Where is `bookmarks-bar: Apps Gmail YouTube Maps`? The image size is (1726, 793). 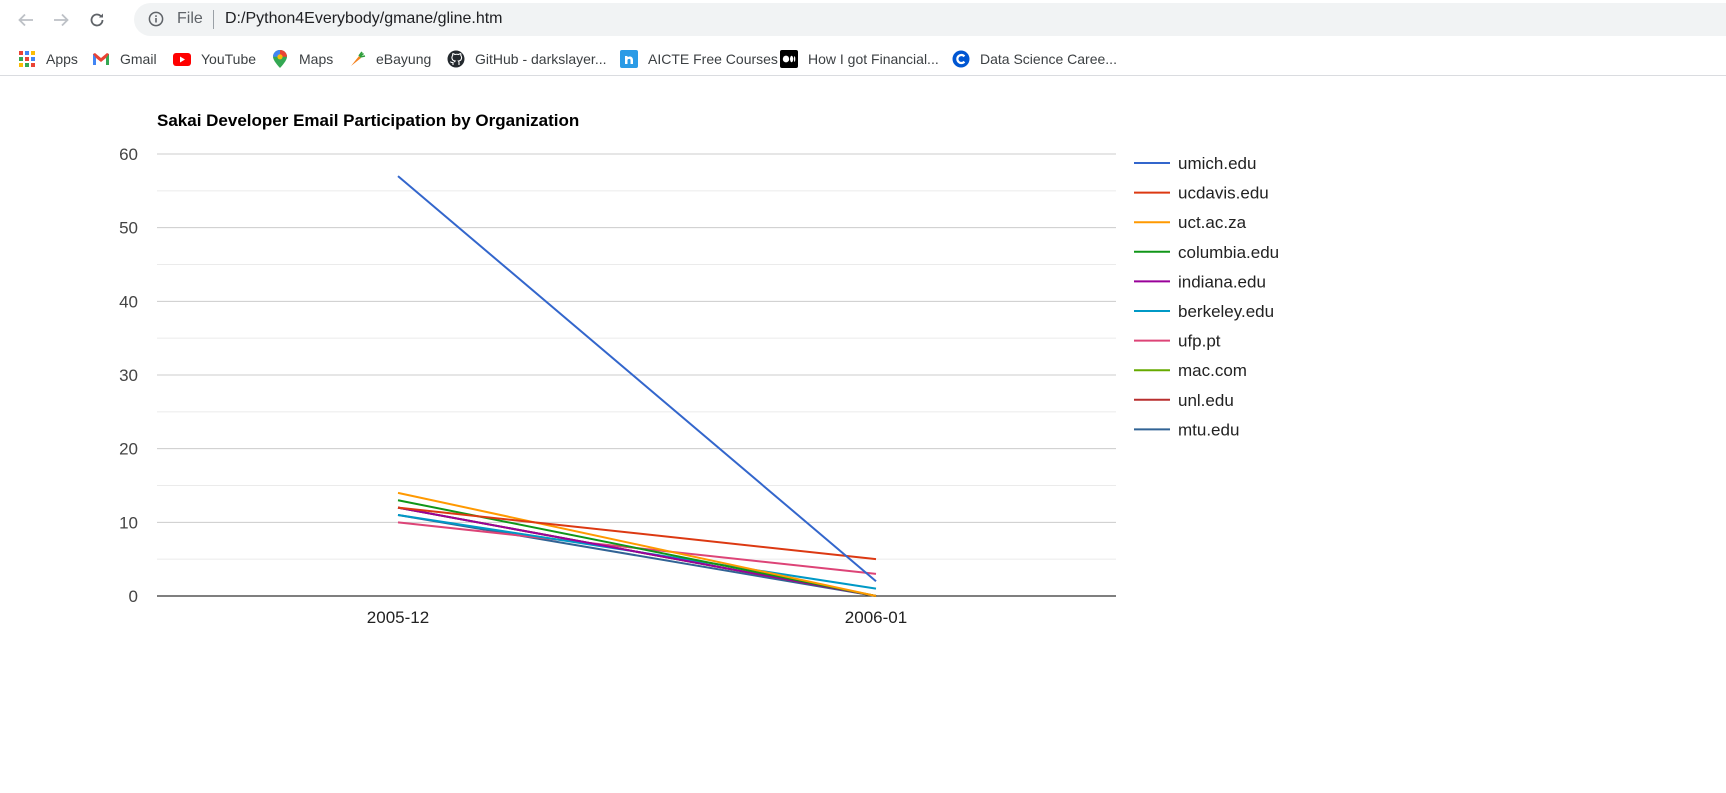
bookmarks-bar: Apps Gmail YouTube Maps is located at coordinates (863, 60).